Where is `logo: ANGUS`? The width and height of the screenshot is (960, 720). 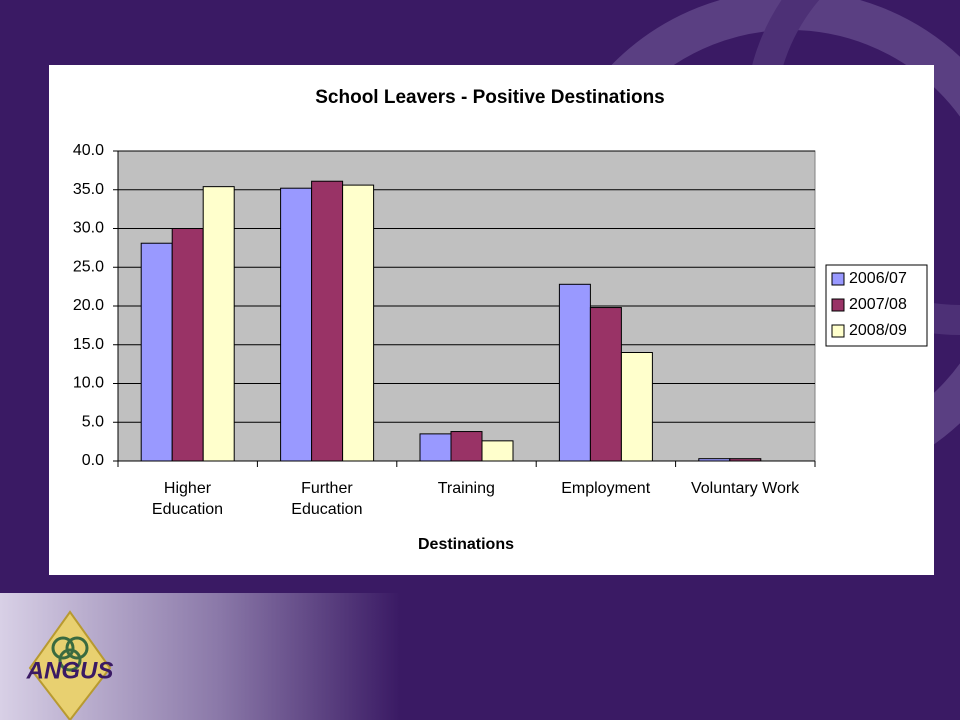
logo: ANGUS is located at coordinates (70, 665).